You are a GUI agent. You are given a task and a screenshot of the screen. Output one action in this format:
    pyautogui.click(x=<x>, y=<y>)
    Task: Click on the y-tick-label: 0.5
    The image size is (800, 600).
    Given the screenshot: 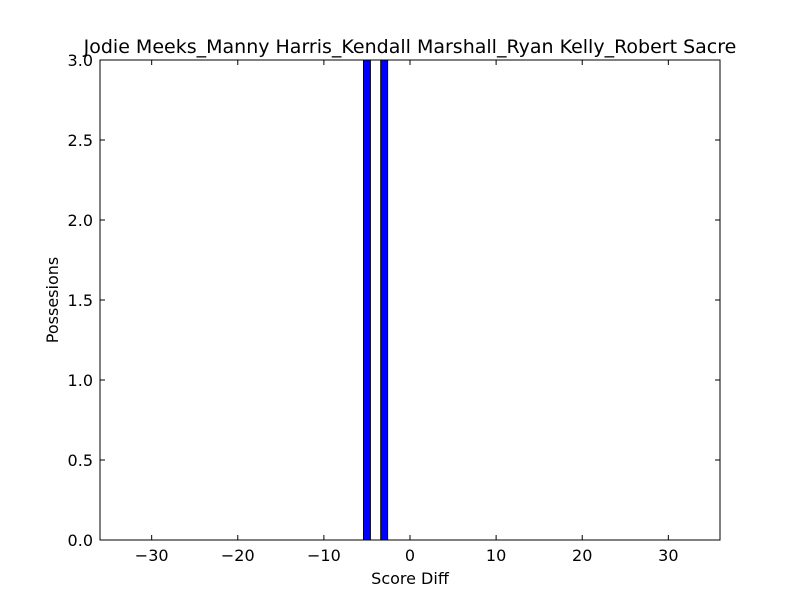 What is the action you would take?
    pyautogui.click(x=80, y=460)
    